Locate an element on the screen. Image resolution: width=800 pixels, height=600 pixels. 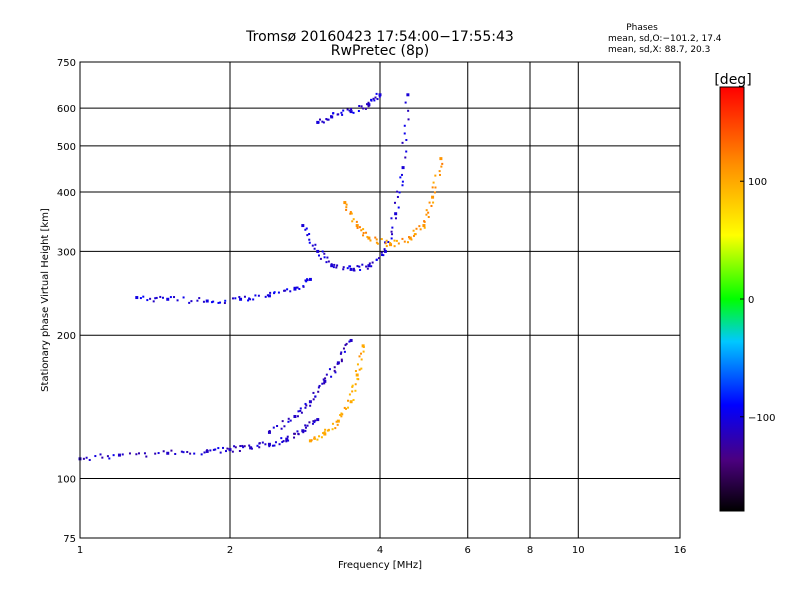
y-axis-label: Stationary phase Virtual Height [km] is located at coordinates (45, 300).